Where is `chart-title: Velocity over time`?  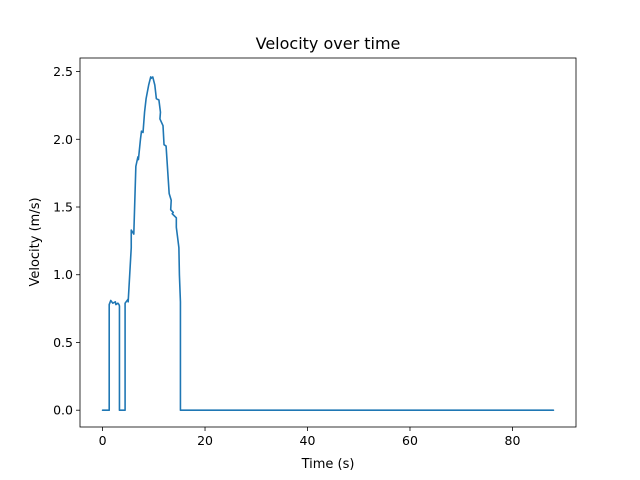 chart-title: Velocity over time is located at coordinates (328, 43).